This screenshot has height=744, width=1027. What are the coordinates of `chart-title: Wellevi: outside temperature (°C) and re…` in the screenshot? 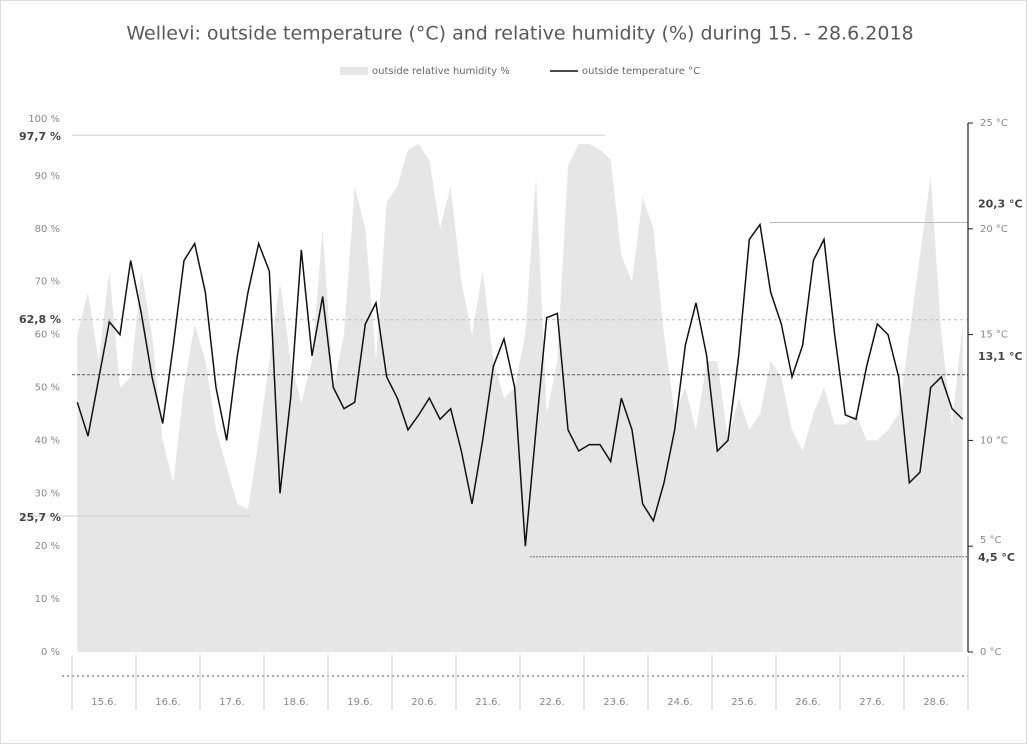 It's located at (519, 34).